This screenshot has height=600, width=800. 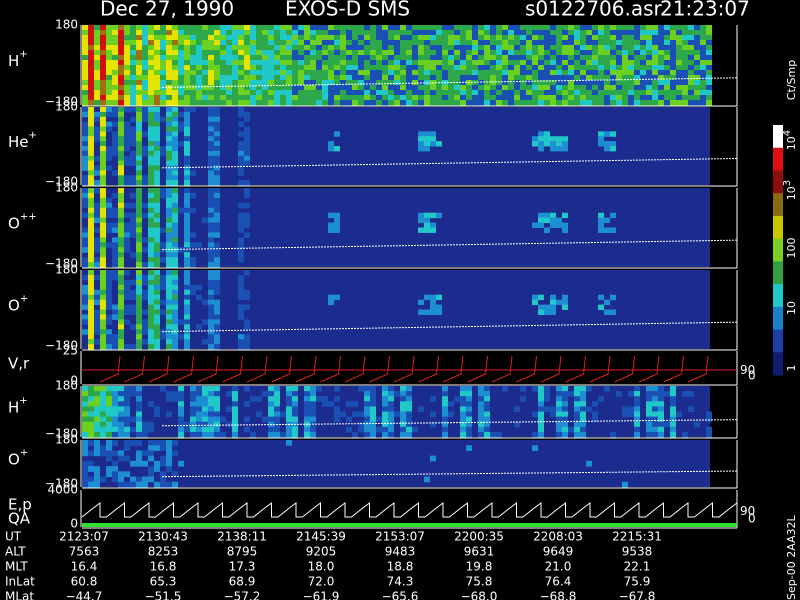 I want to click on axis-bottom: −180, so click(x=61, y=484).